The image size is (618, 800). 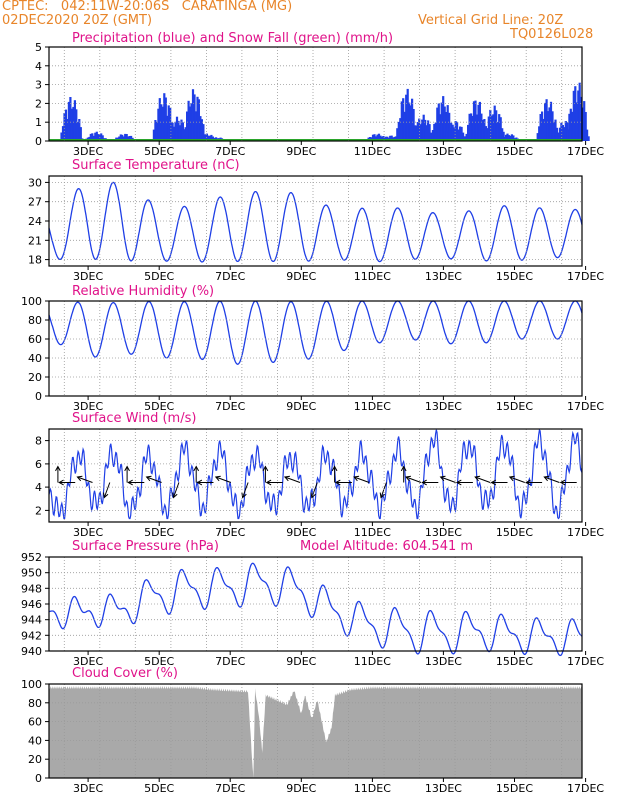 I want to click on panel-frame, so click(x=315, y=348).